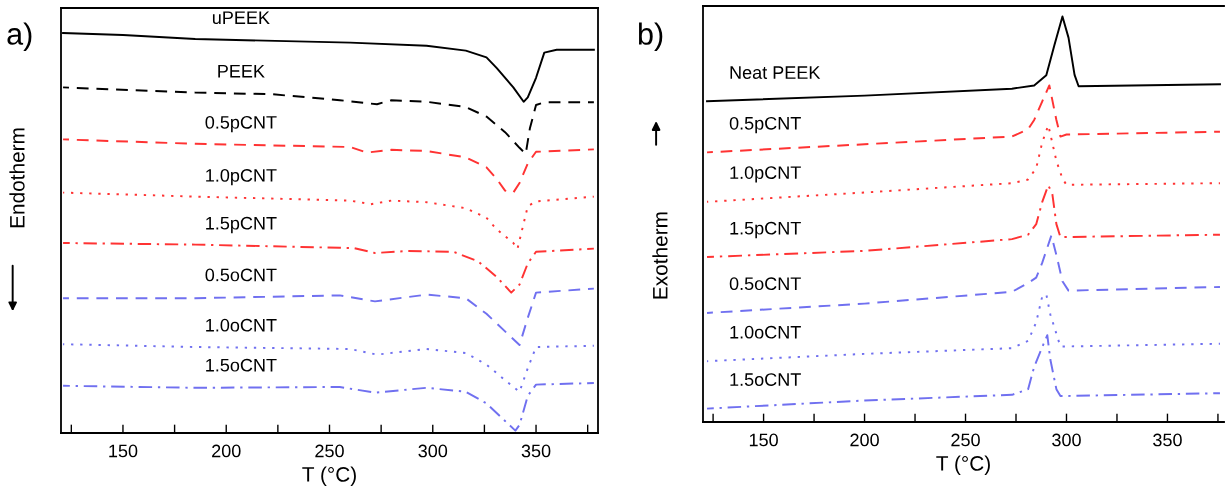  Describe the element at coordinates (650, 36) in the screenshot. I see `chart-title: b)` at that location.